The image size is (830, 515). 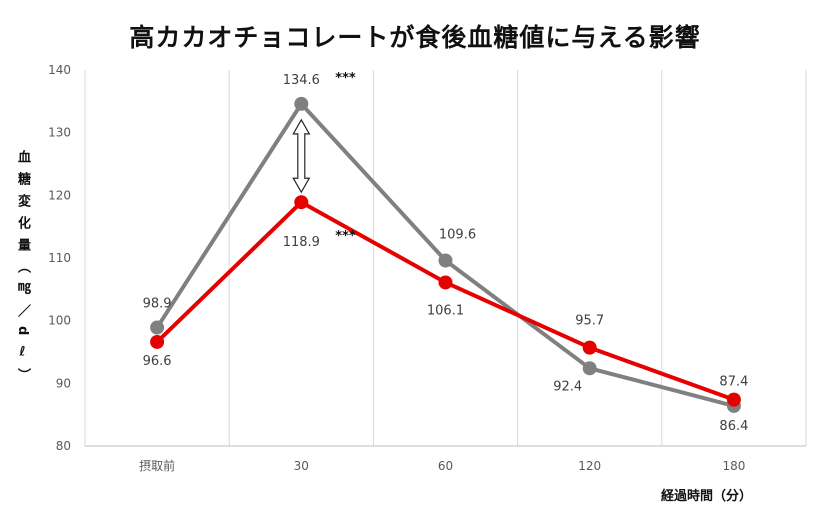 What do you see at coordinates (445, 466) in the screenshot?
I see `x-tick-label: 60` at bounding box center [445, 466].